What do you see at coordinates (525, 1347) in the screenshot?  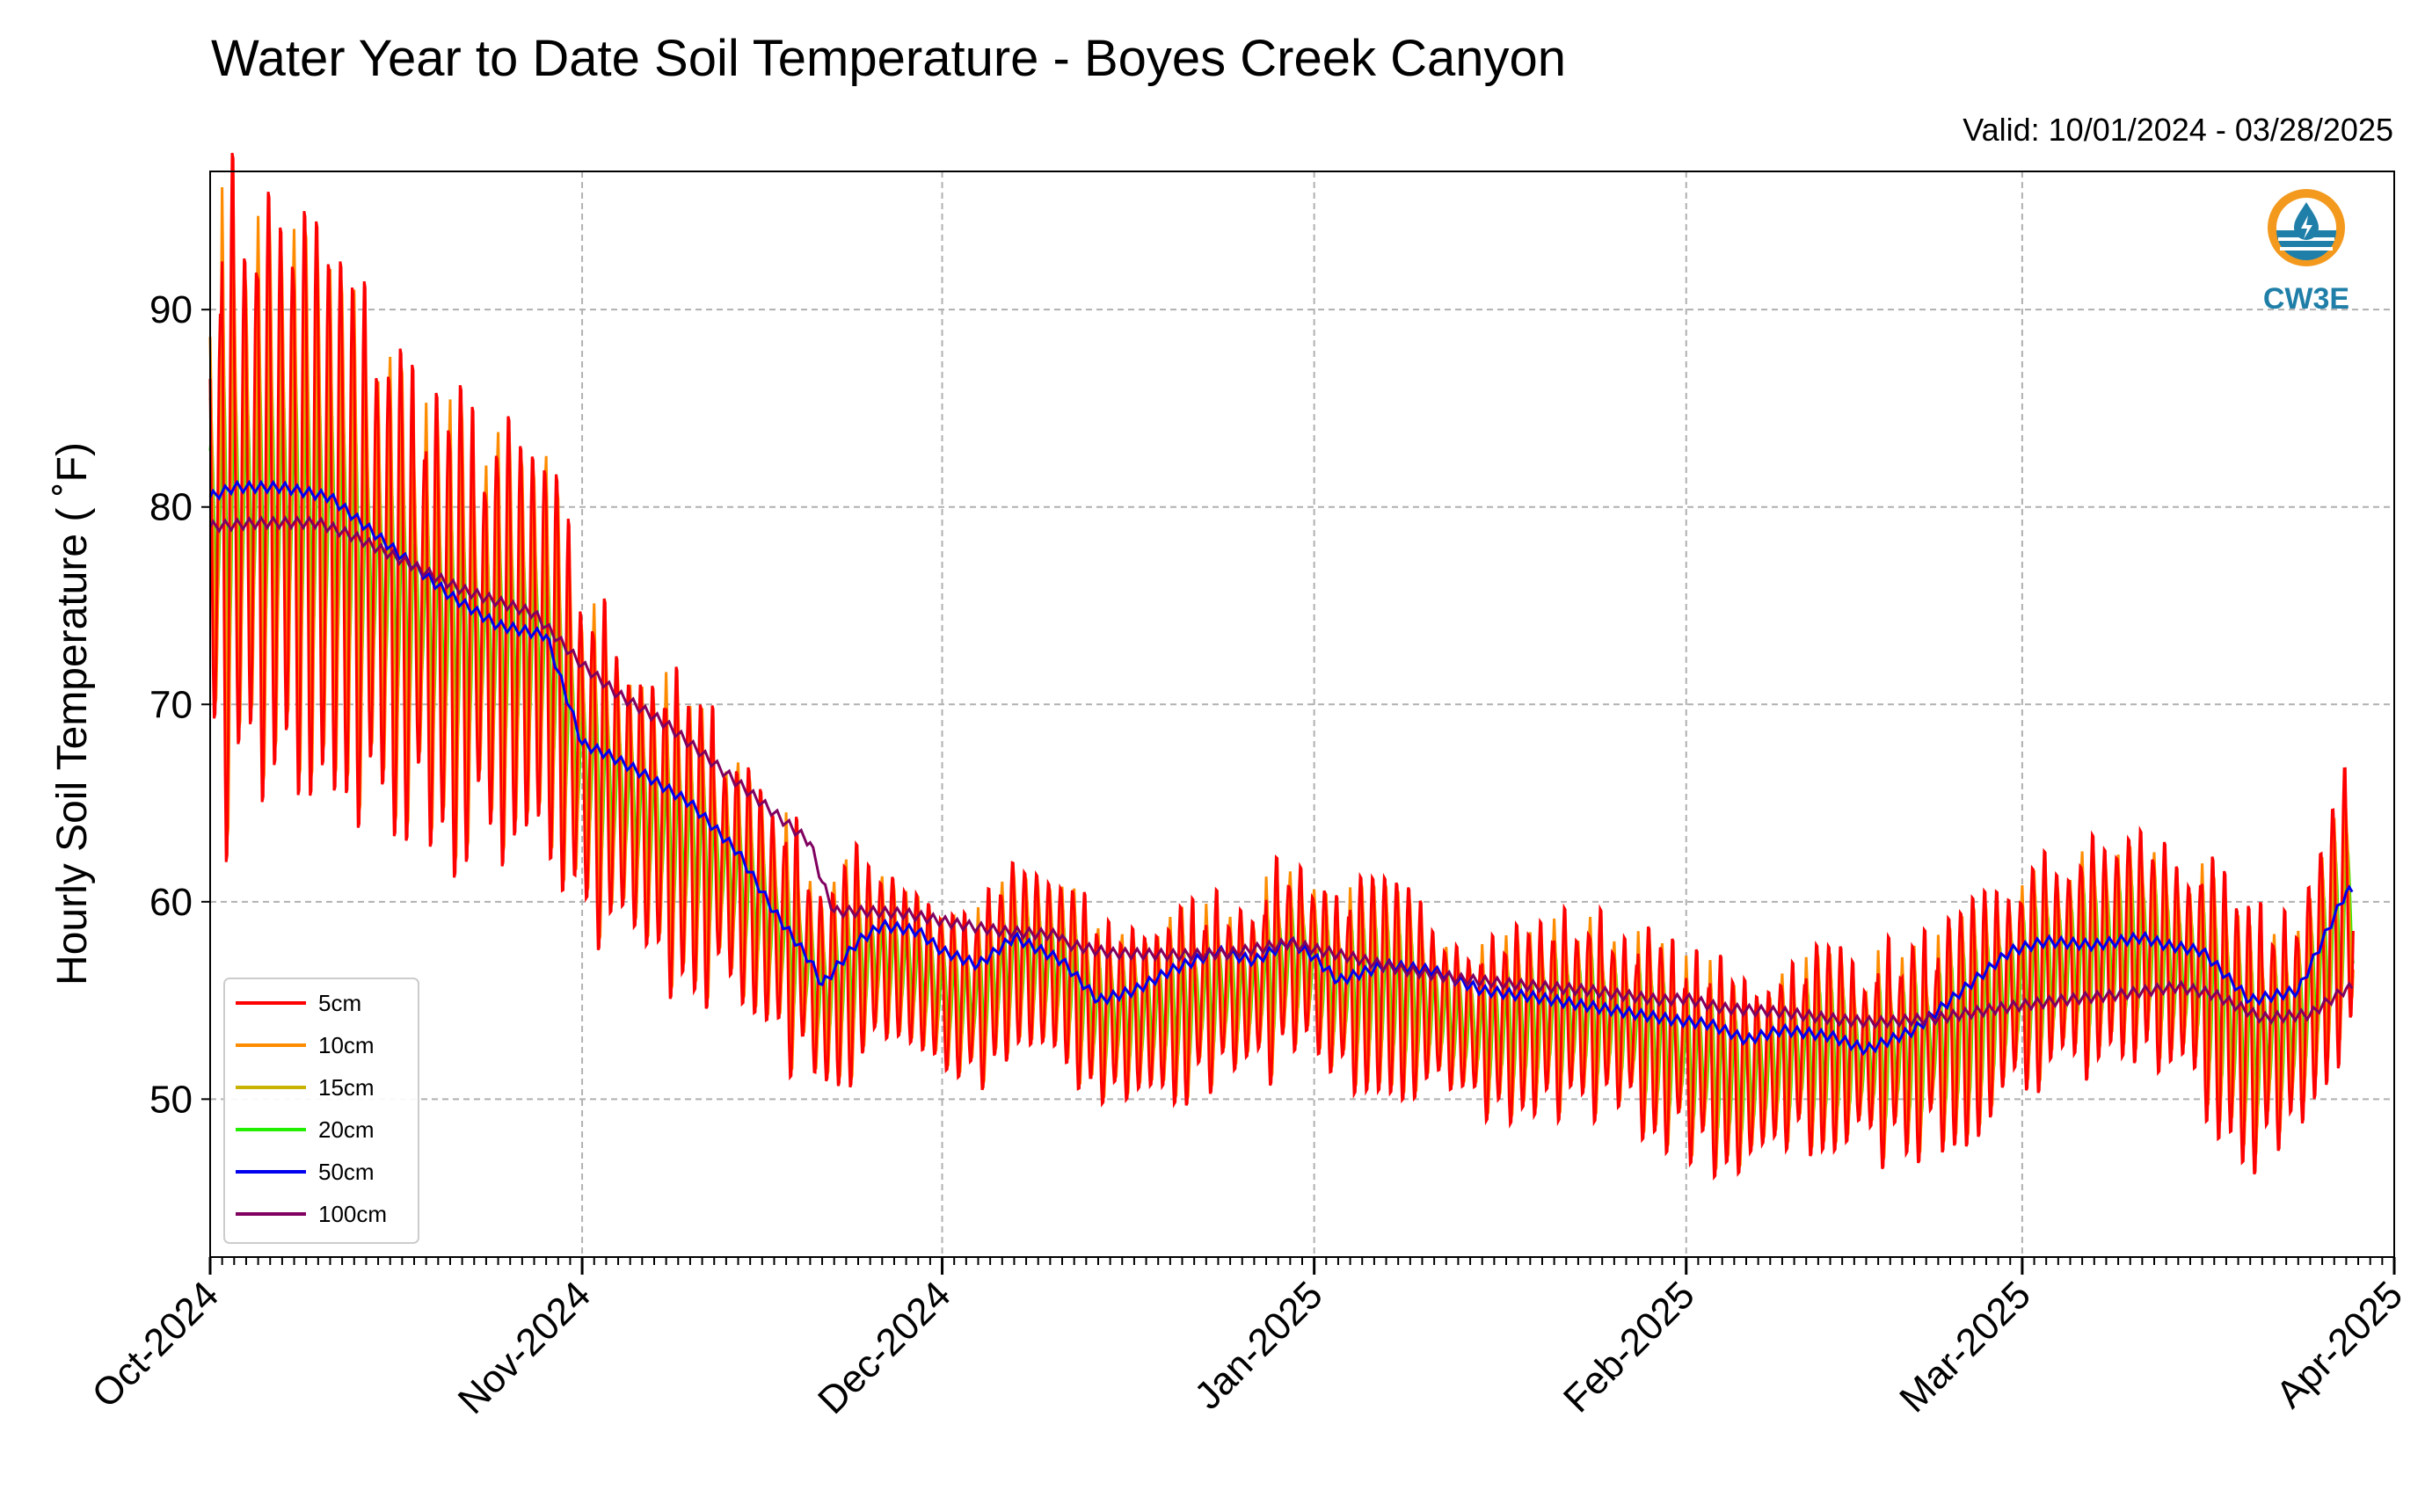 I see `x-tick-label: Nov-2024` at bounding box center [525, 1347].